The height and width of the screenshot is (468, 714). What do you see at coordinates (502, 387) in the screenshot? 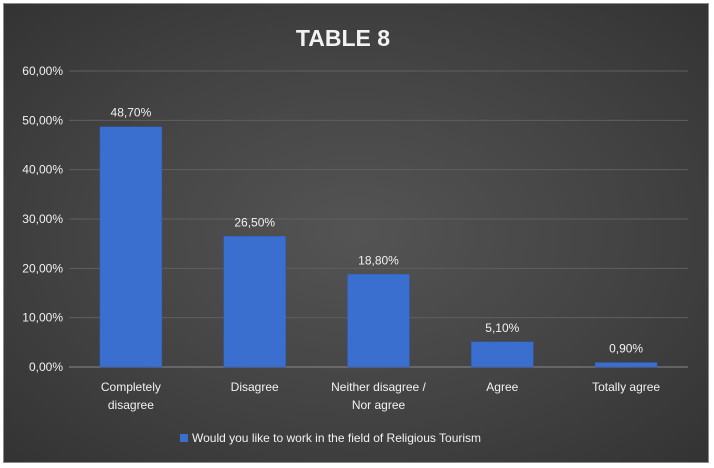
I see `x-tick-label: Agree` at bounding box center [502, 387].